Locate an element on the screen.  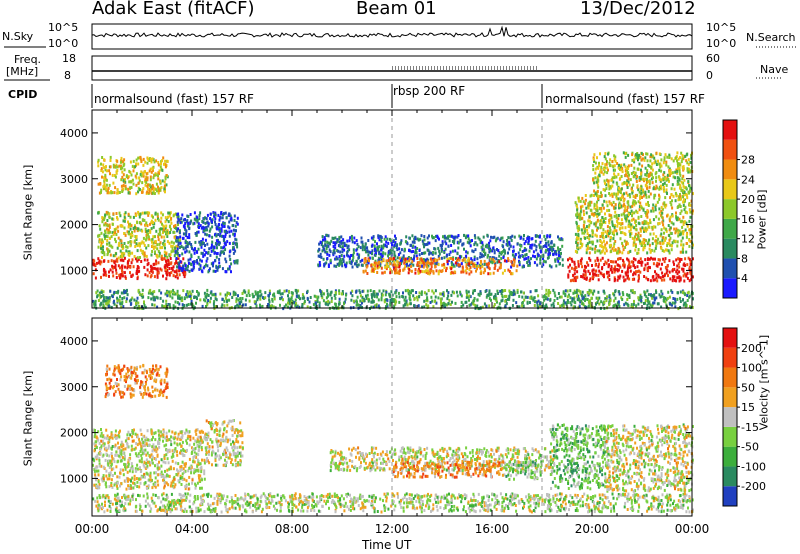
power-panel-colorbar-tick-label: 28 is located at coordinates (748, 160).